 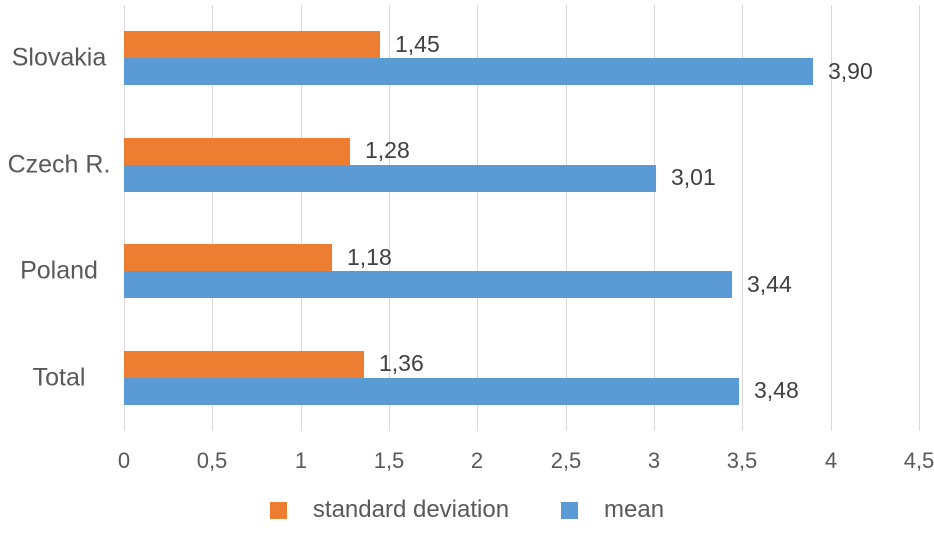 What do you see at coordinates (387, 149) in the screenshot?
I see `value-label-standard-deviation-czech-r: 1,28` at bounding box center [387, 149].